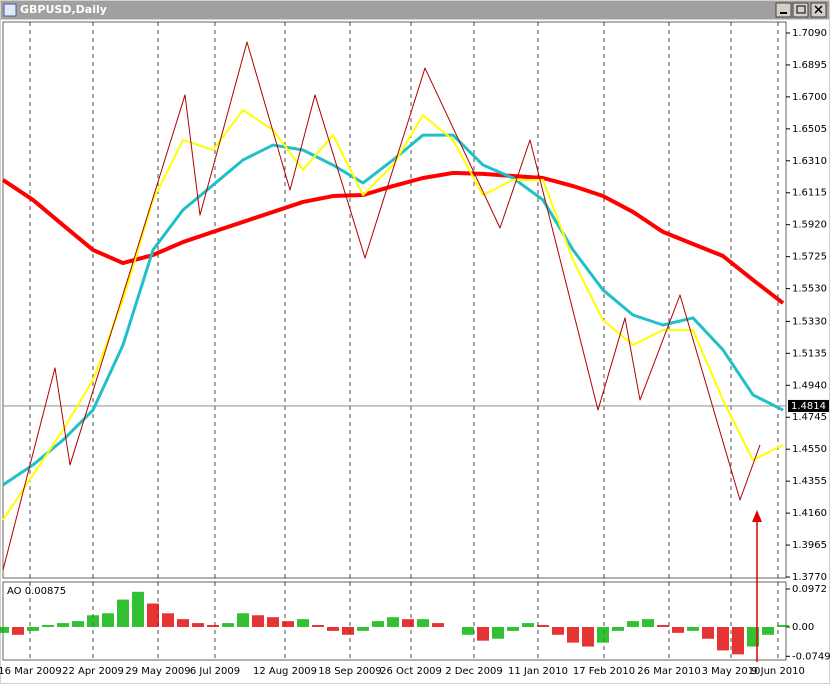 This screenshot has height=684, width=830. I want to click on y-tick-label: 1.6895, so click(809, 65).